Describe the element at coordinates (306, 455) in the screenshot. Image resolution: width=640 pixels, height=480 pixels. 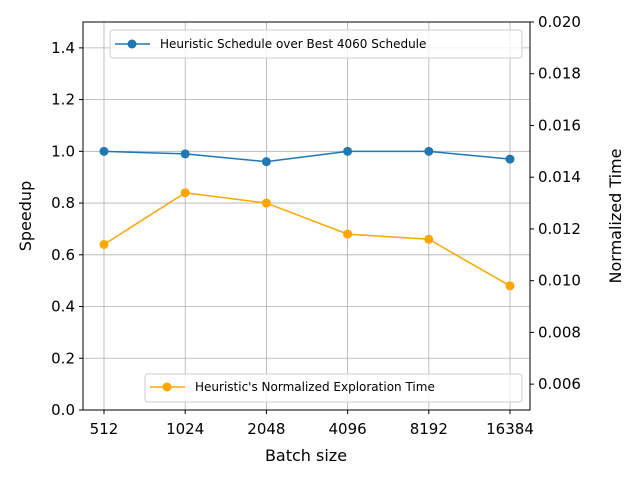
I see `x-axis-label: Batch size` at that location.